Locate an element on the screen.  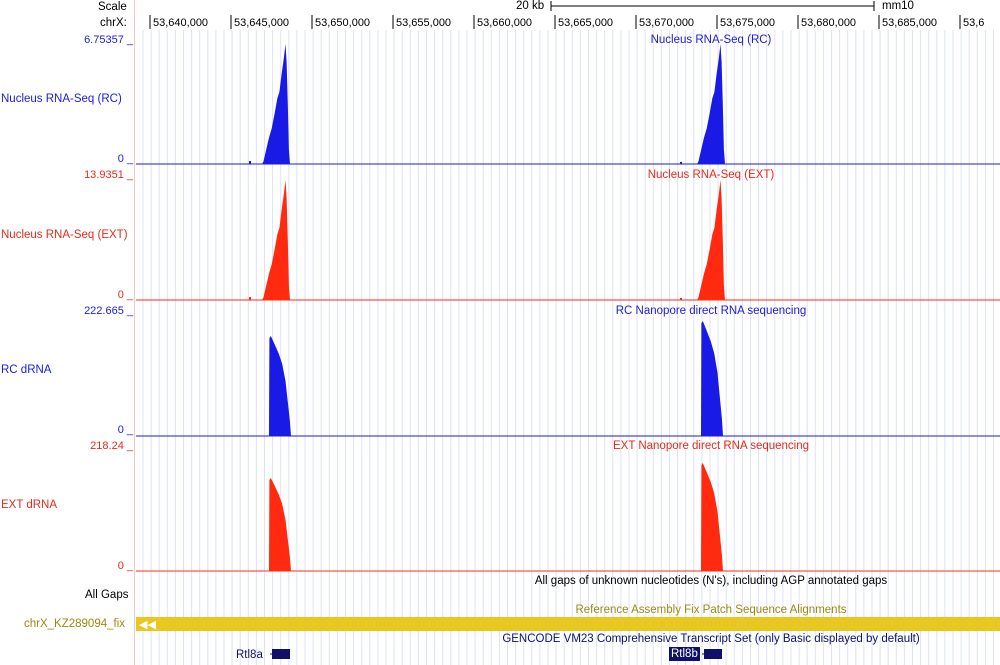
ruler-tick-label: 53,685,000 is located at coordinates (910, 23).